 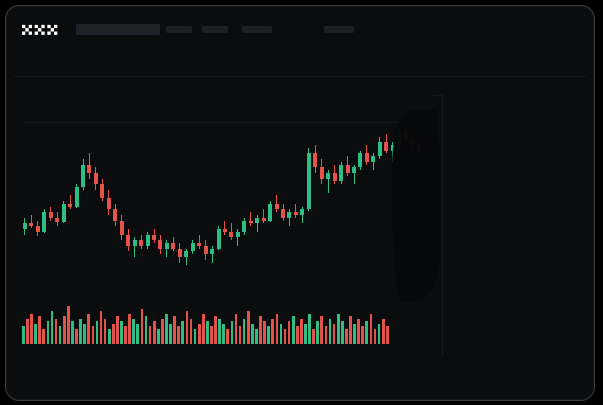 I want to click on bottom-bar, so click(x=300, y=374).